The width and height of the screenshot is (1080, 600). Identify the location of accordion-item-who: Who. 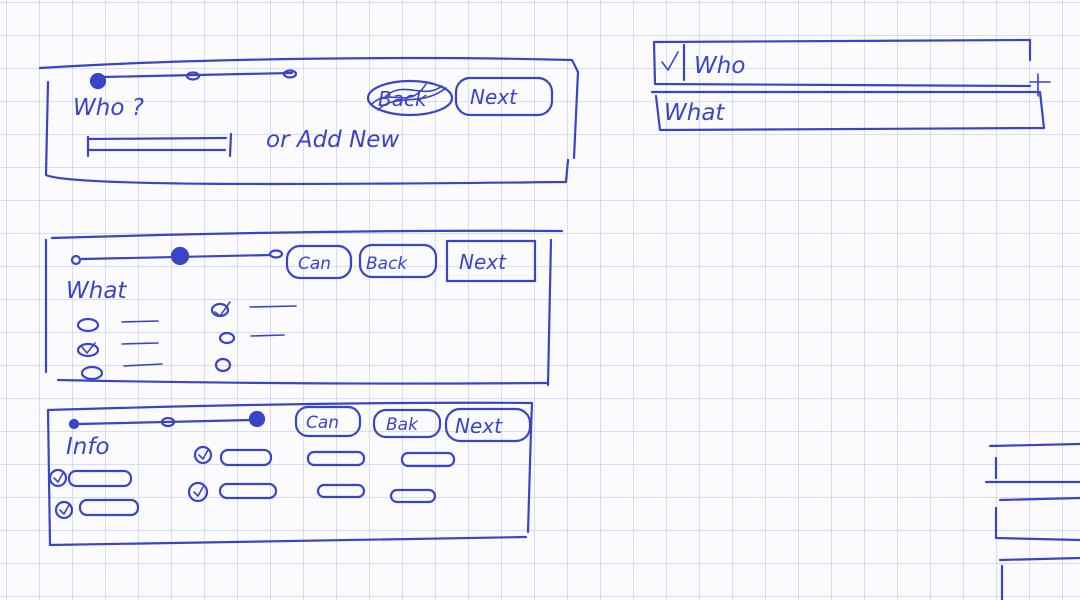
(842, 63).